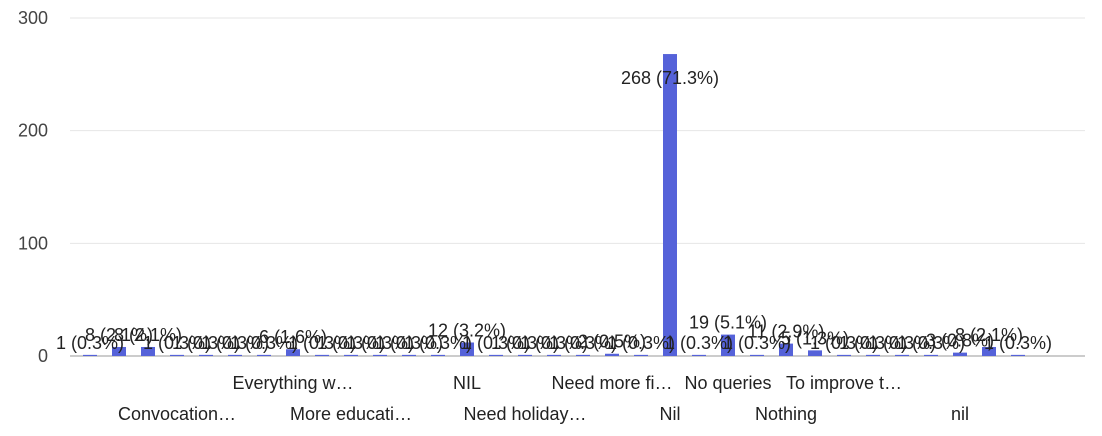 This screenshot has width=1102, height=436. I want to click on data-label: 12 (3.2%), so click(467, 330).